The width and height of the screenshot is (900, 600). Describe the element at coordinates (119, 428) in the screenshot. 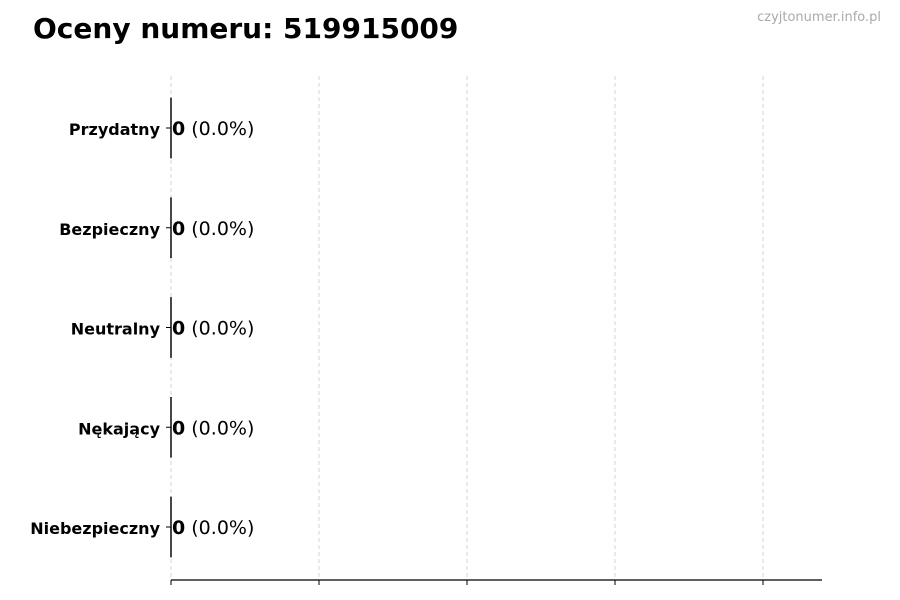

I see `category-label: Nękający` at that location.